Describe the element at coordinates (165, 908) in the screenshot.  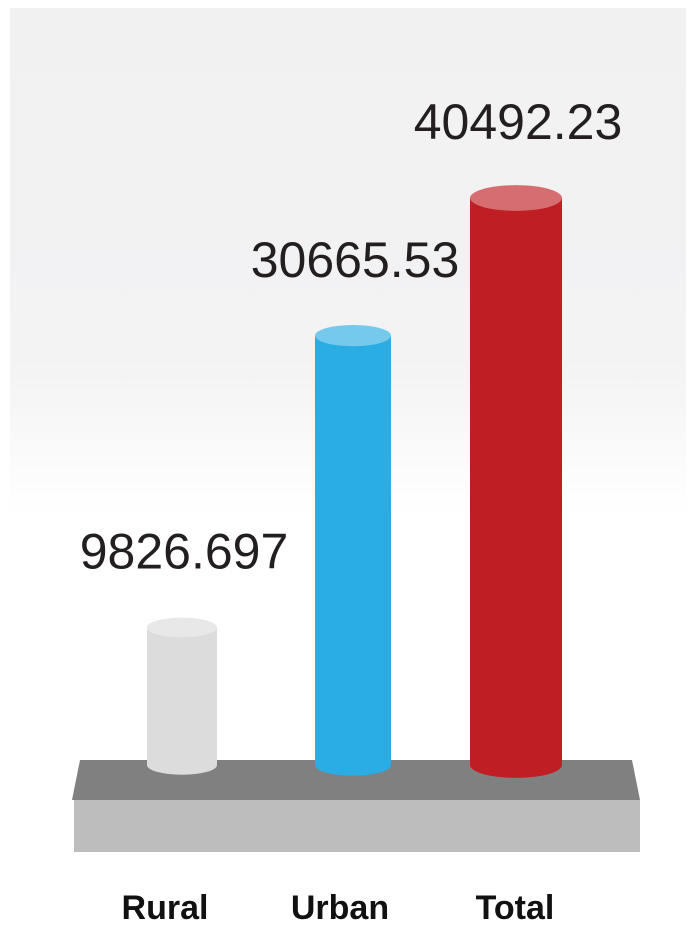
I see `x-tick-label: Rural` at that location.